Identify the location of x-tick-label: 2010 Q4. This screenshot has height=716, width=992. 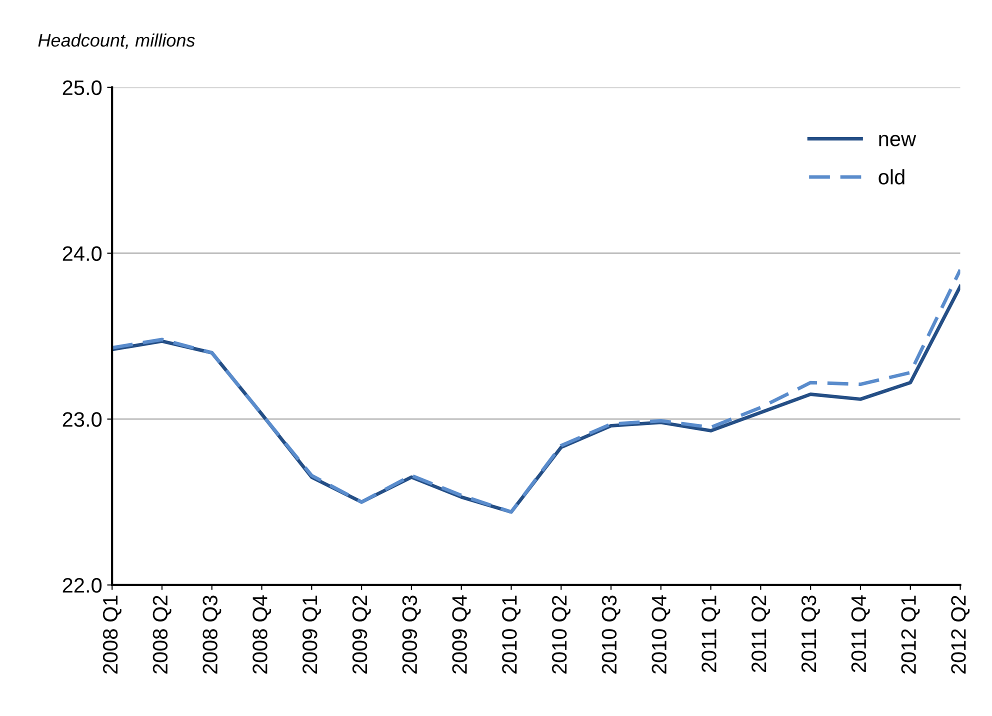
(661, 634).